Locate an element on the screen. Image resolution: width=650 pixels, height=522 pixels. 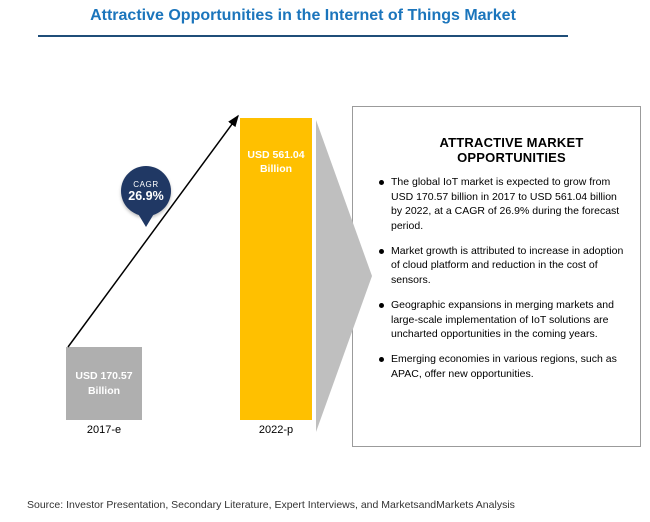
cagr-value: 26.9% is located at coordinates (146, 195).